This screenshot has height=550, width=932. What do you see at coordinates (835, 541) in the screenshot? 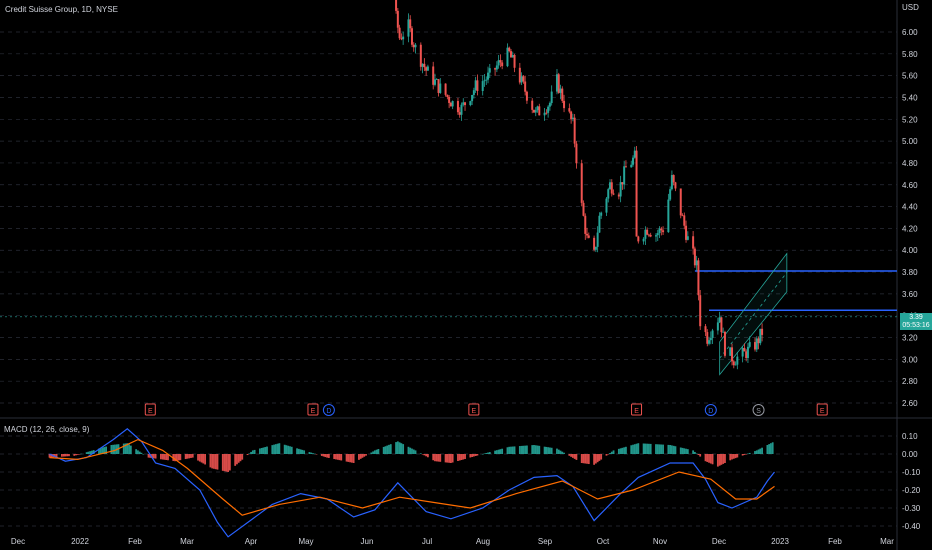
I see `time-tick-label: Feb` at bounding box center [835, 541].